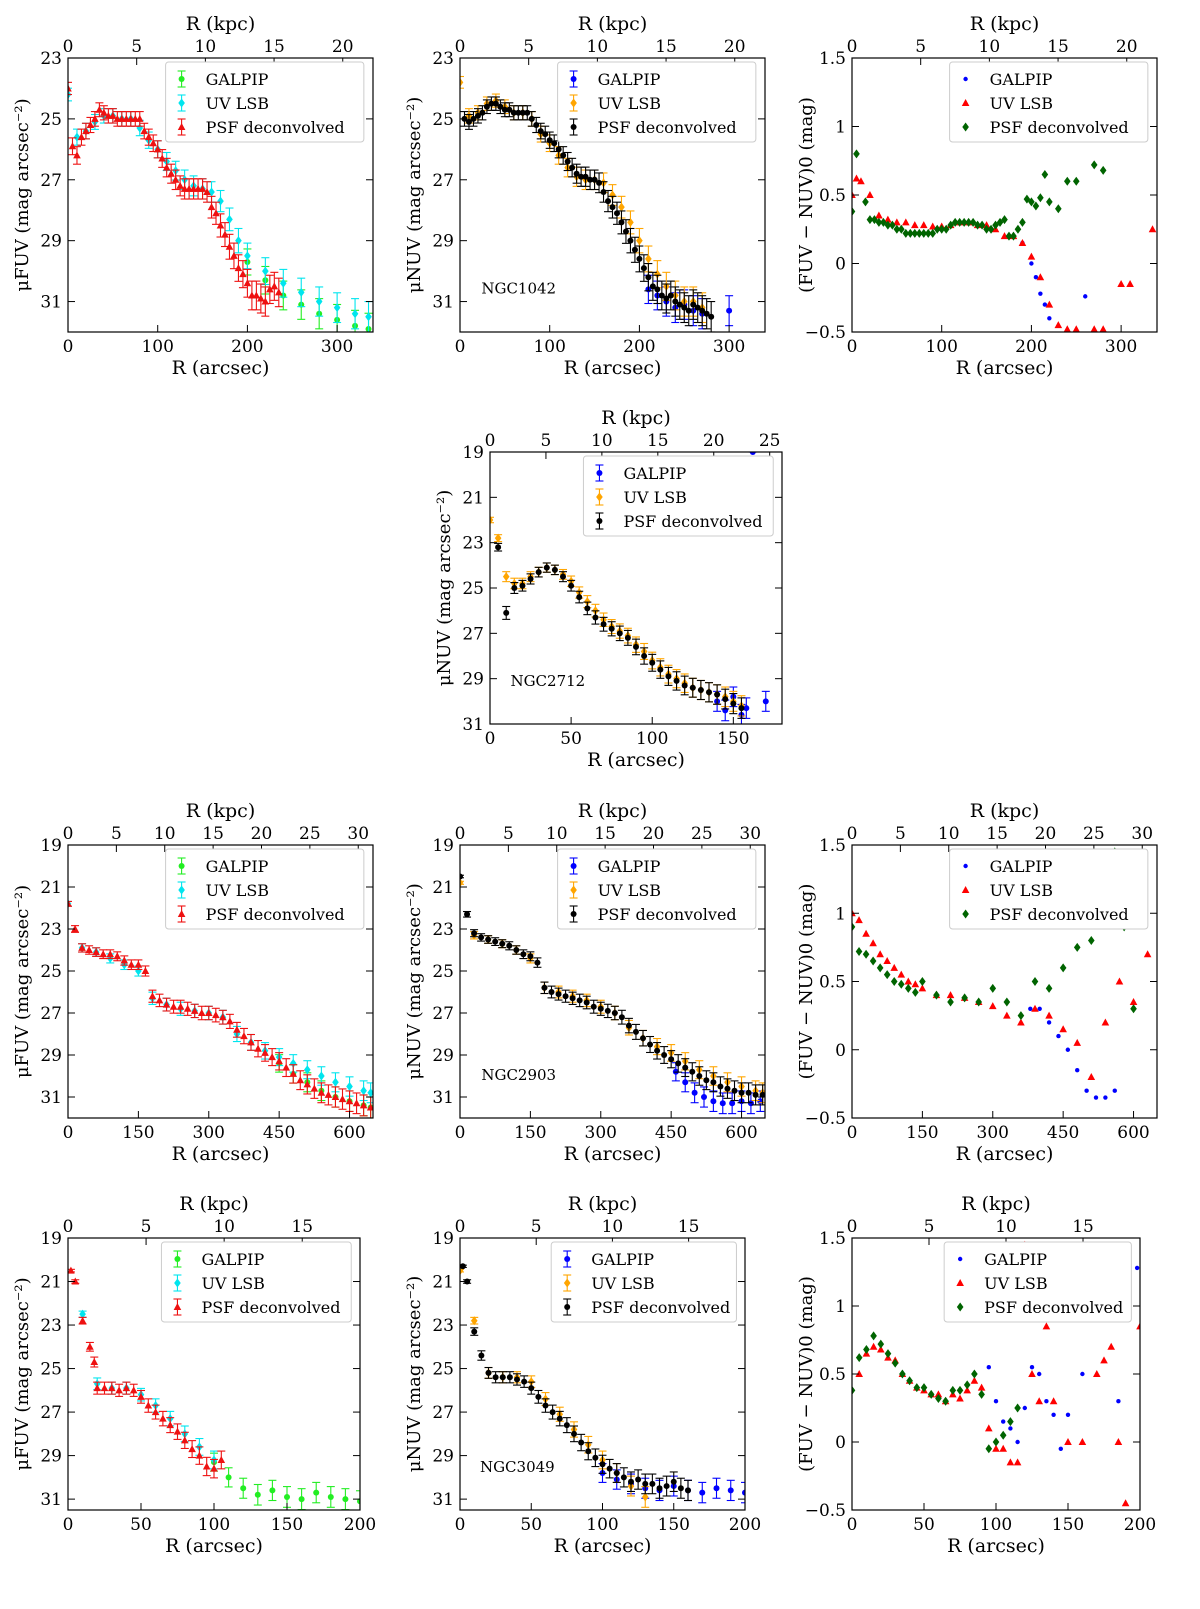 This screenshot has width=1200, height=1609. What do you see at coordinates (922, 1133) in the screenshot?
I see `x-tick-label: 150` at bounding box center [922, 1133].